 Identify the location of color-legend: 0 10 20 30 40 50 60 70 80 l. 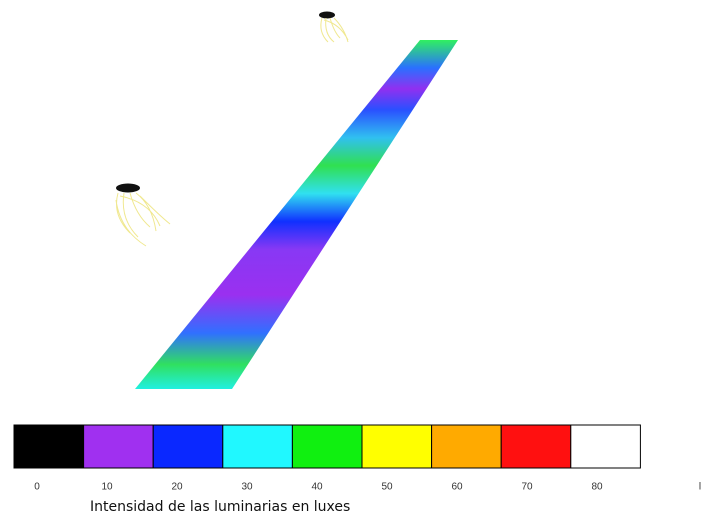
(357, 458).